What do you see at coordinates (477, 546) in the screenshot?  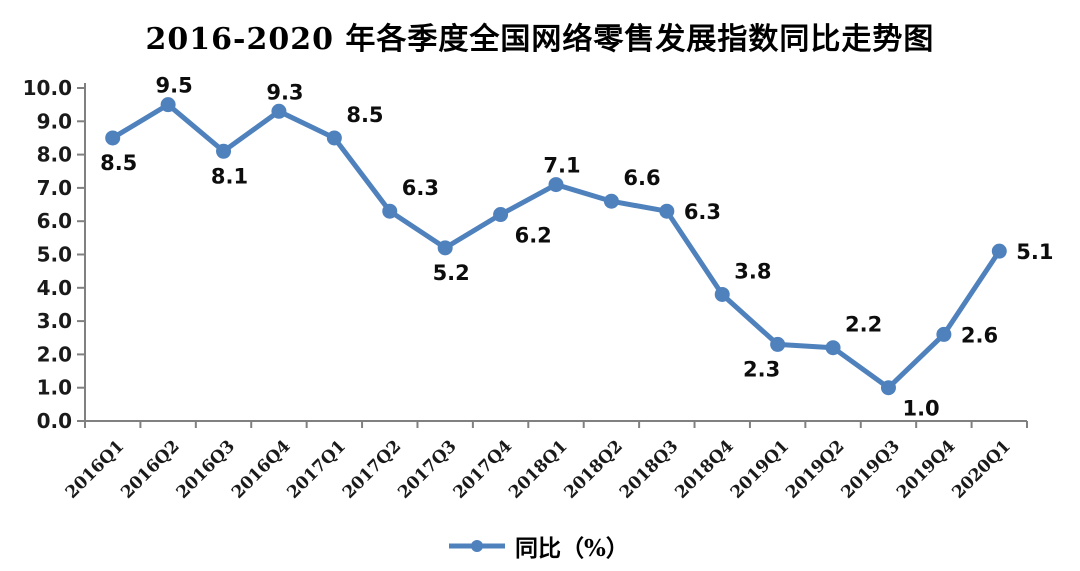 I see `legend-line-marker-icon` at bounding box center [477, 546].